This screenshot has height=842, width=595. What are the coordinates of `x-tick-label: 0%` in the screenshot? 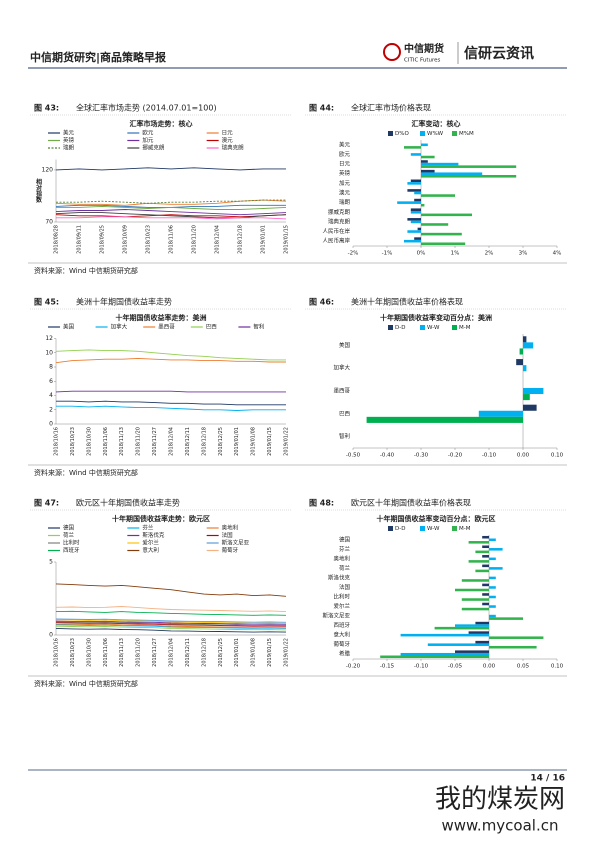 It's located at (421, 254).